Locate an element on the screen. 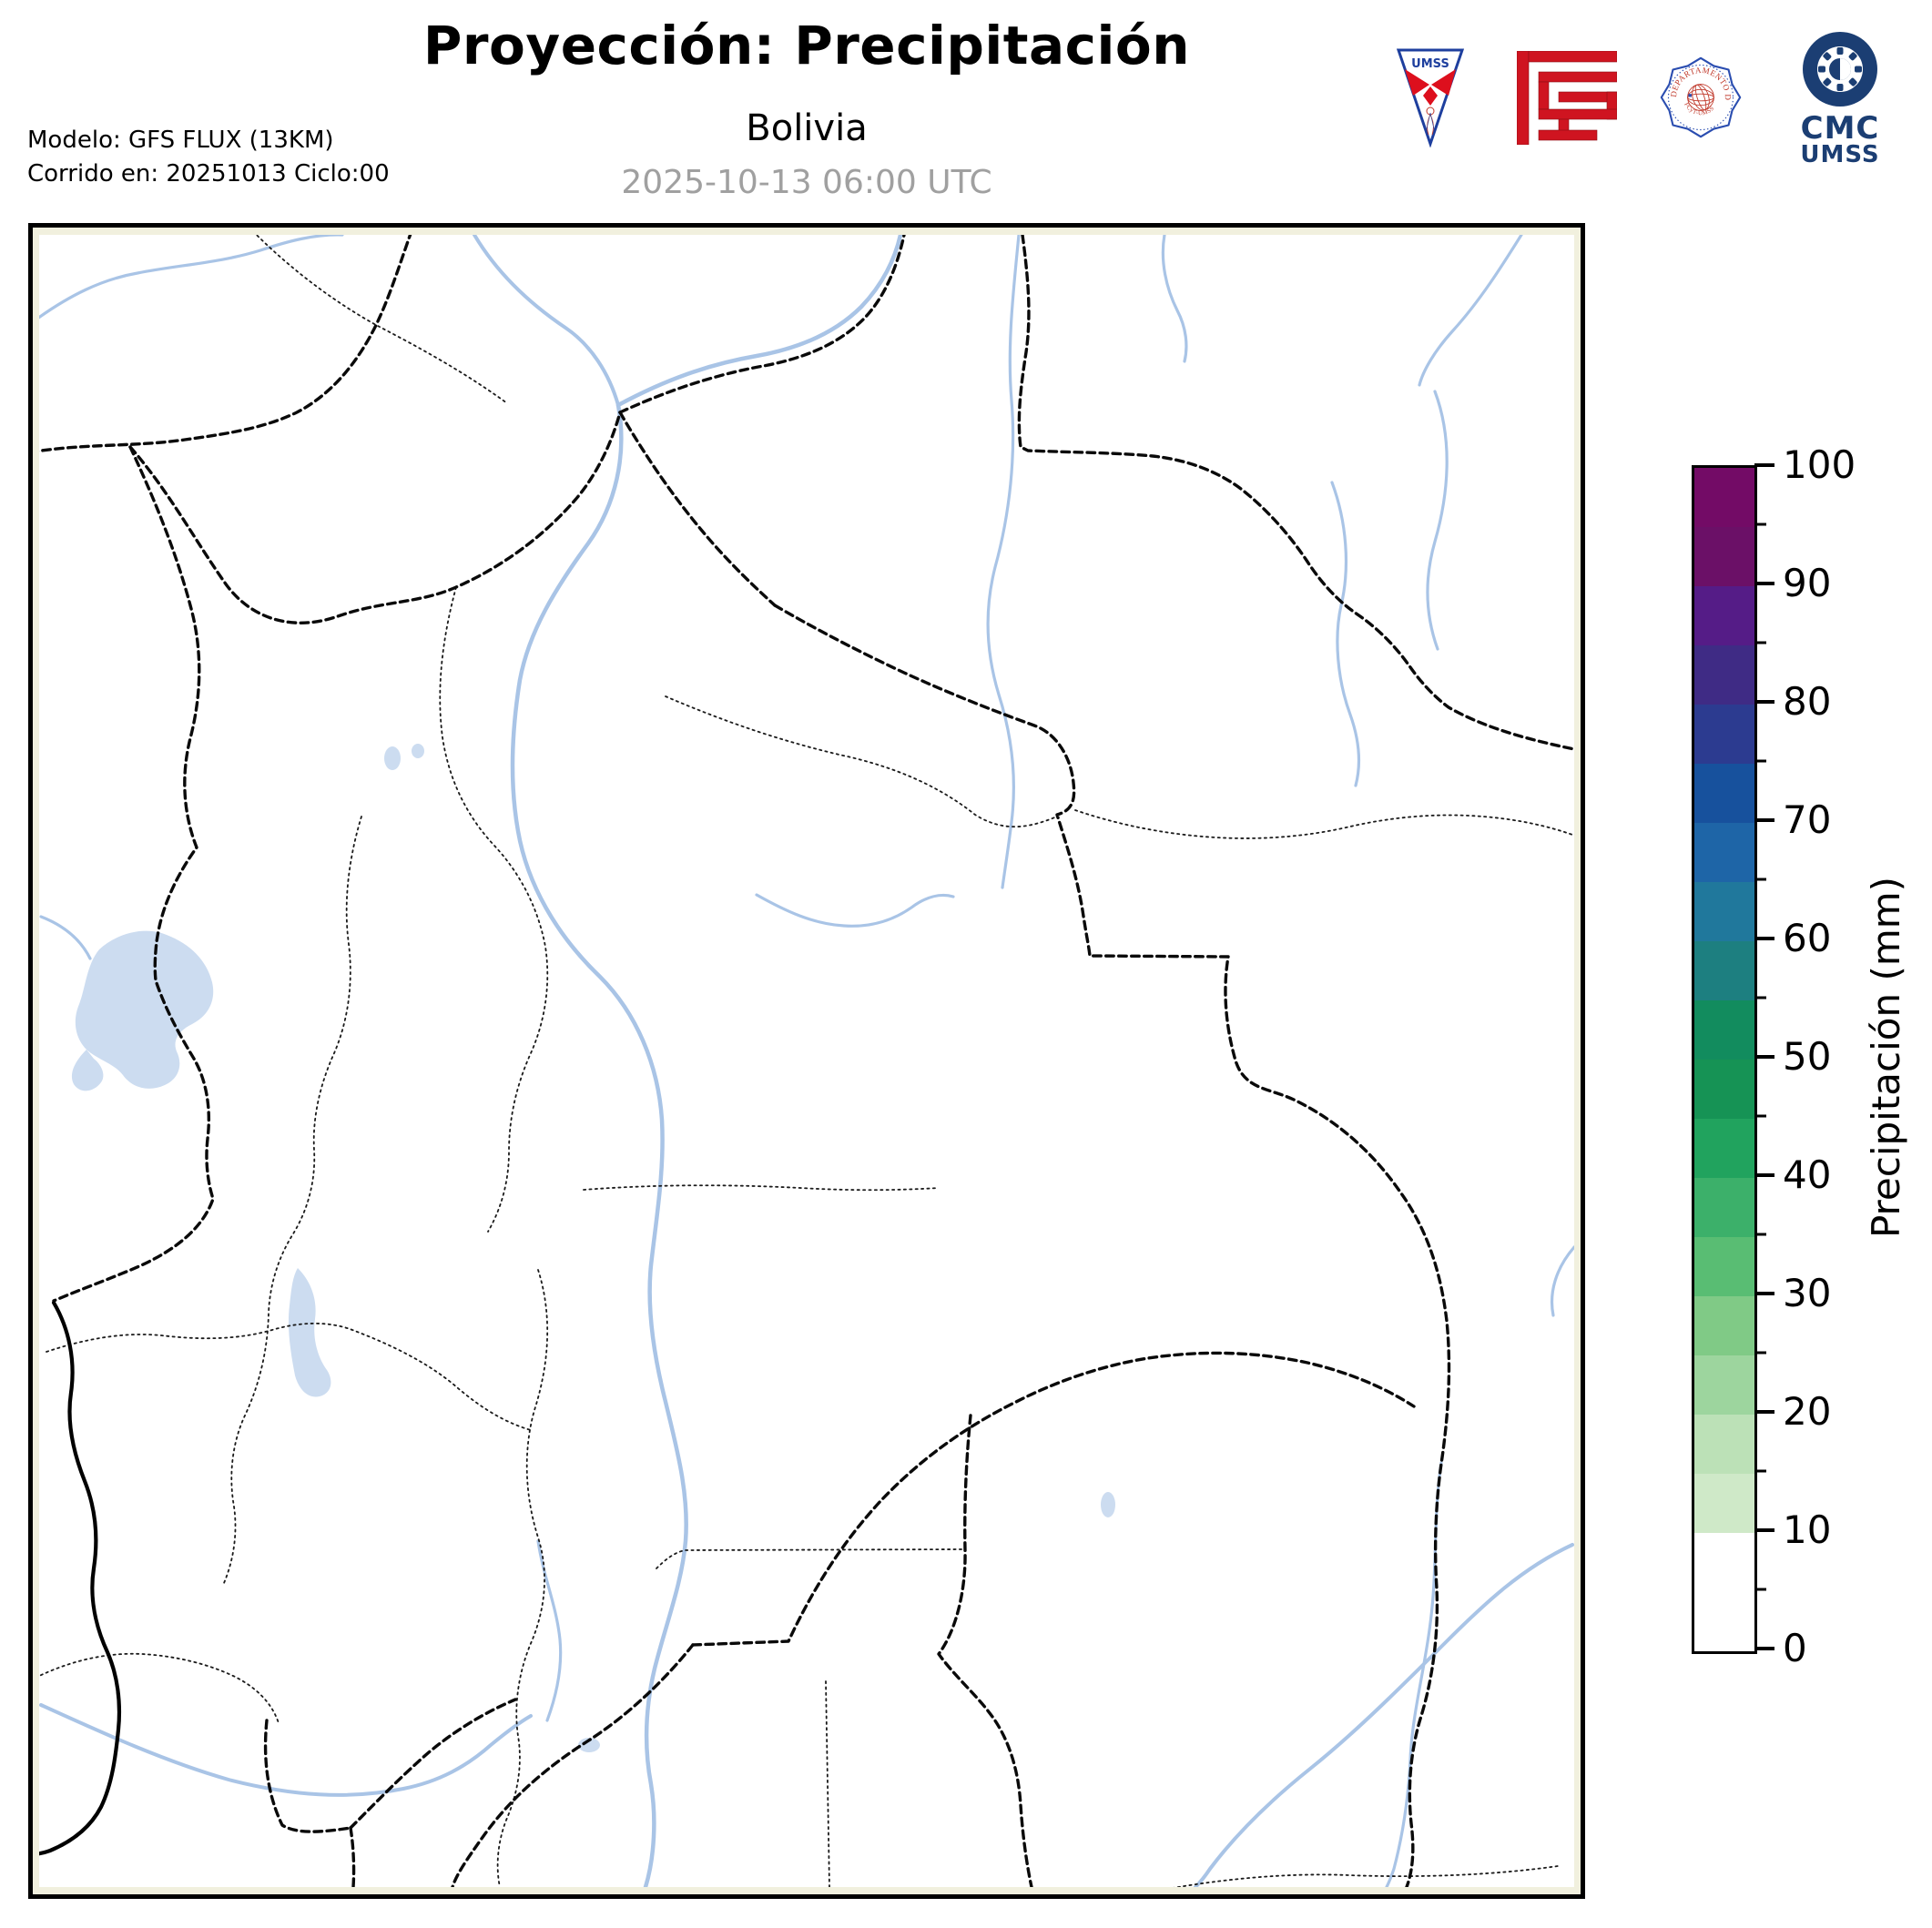  cmc-text: CMC is located at coordinates (1840, 129).